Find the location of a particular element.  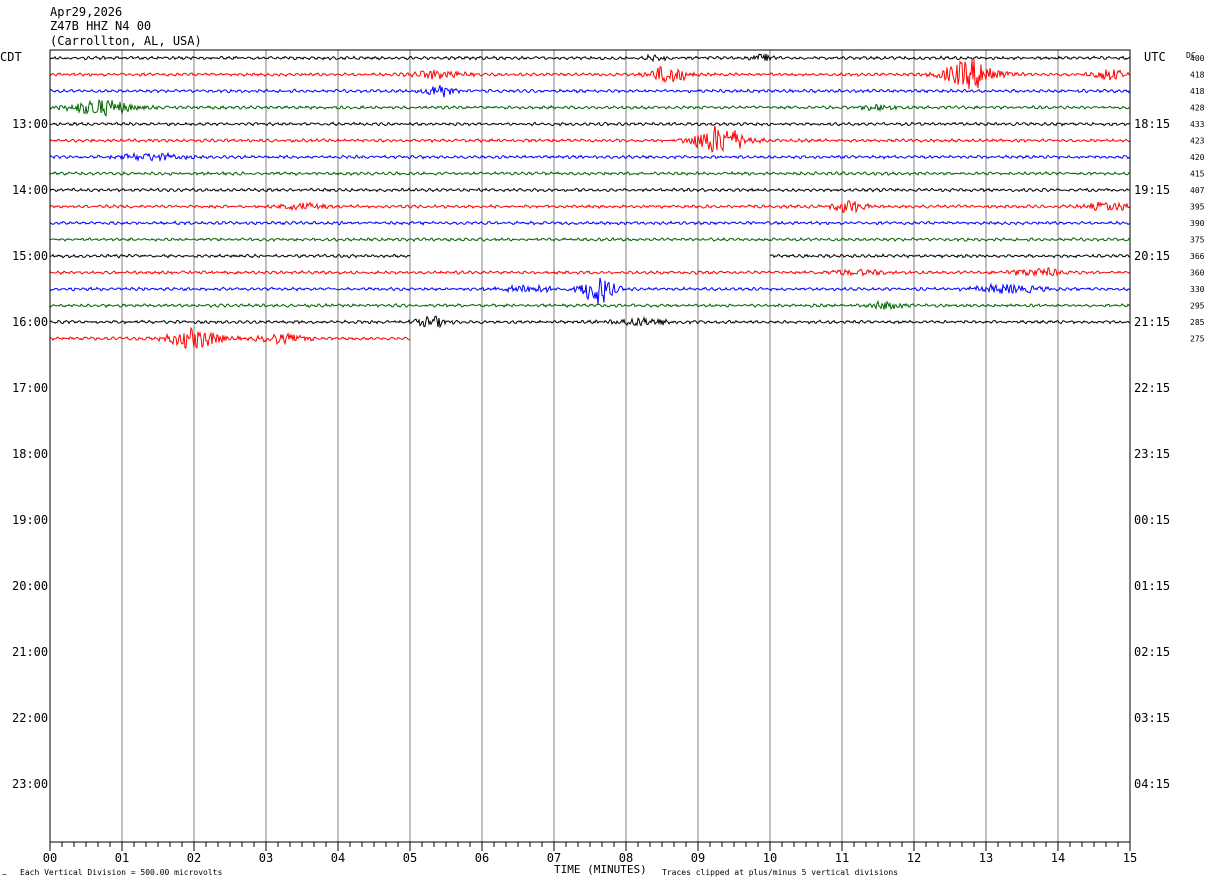

right-timezone-label: UTC is located at coordinates (1155, 57).